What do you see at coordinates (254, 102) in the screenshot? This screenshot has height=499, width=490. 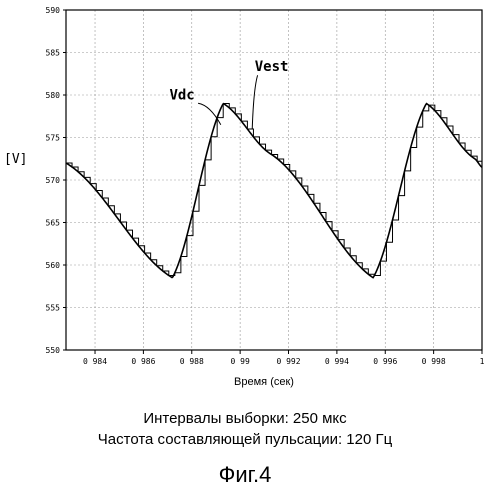 I see `annotation-leader-line` at bounding box center [254, 102].